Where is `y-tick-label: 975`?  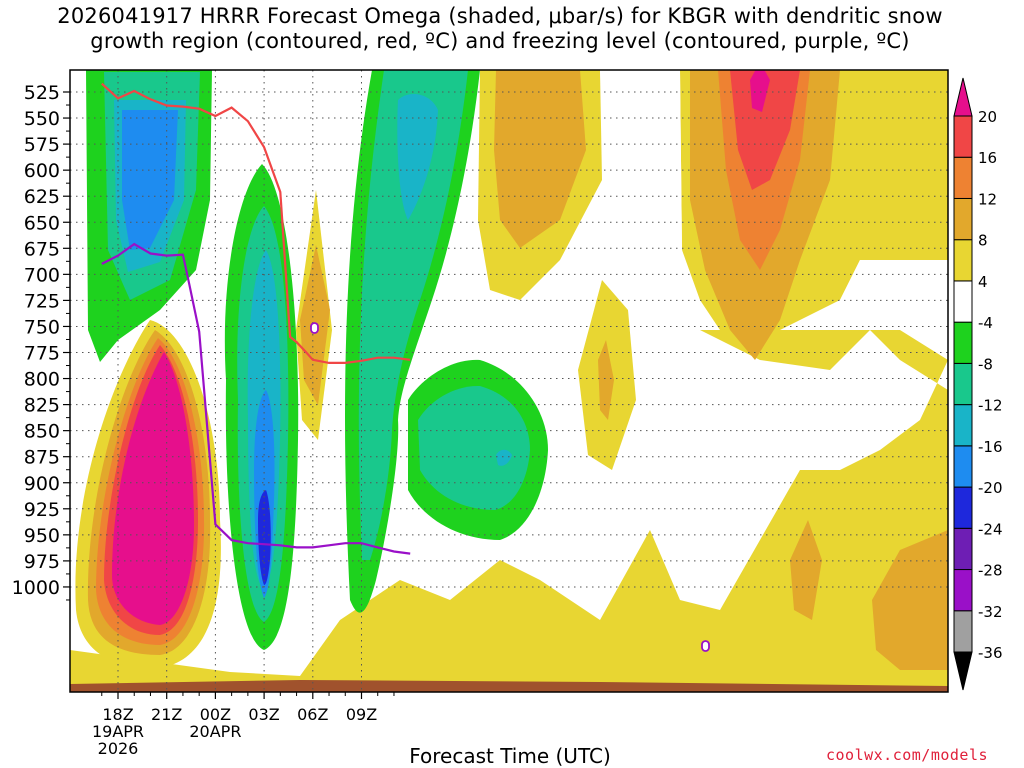 y-tick-label: 975 is located at coordinates (42, 562).